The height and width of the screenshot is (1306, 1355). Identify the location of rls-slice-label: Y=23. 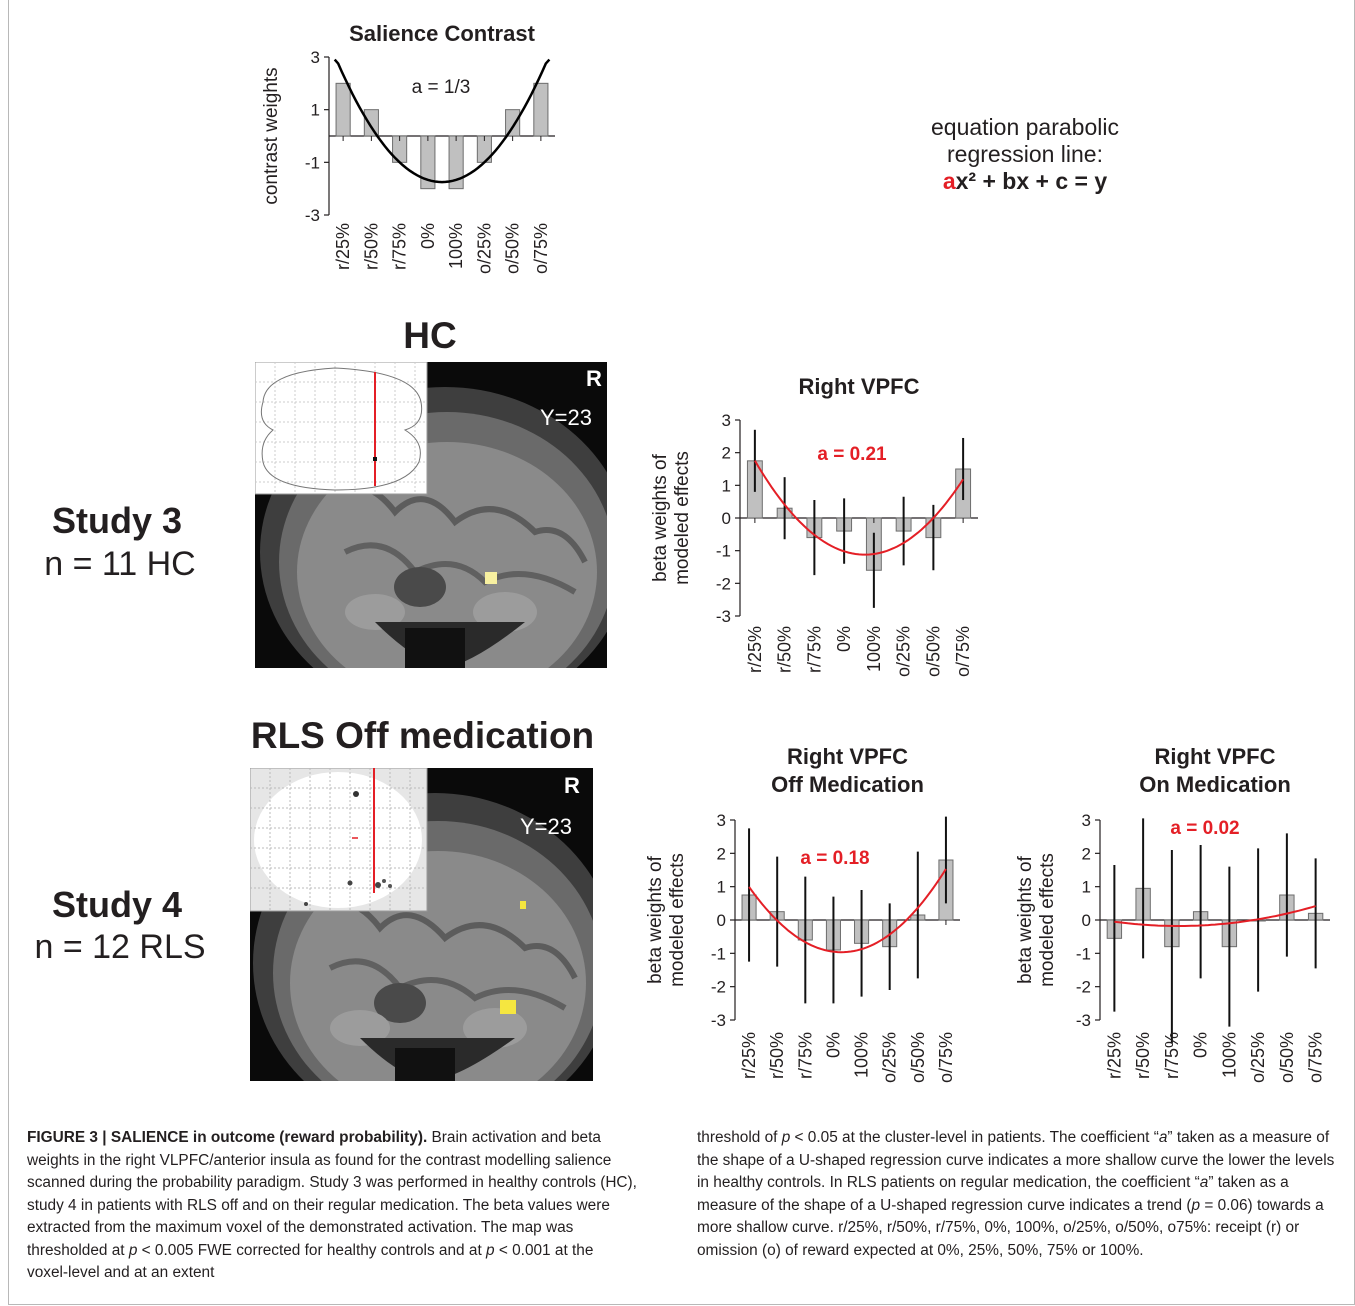
(546, 826).